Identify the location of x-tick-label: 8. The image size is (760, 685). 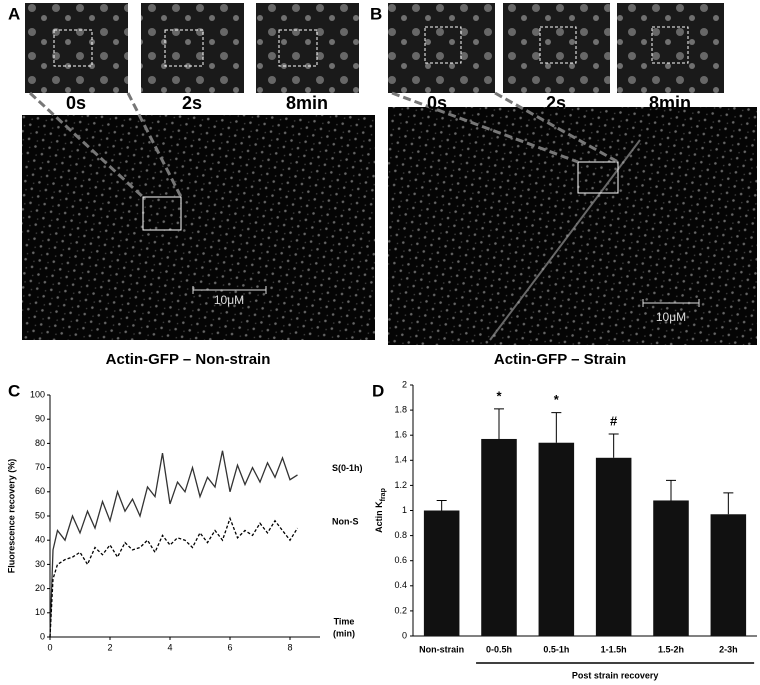
(289, 647).